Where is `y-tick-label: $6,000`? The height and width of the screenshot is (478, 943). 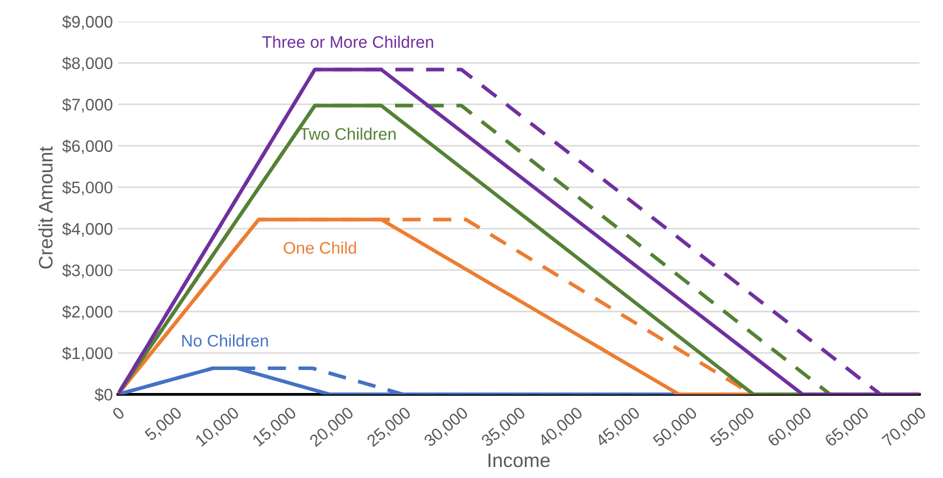 y-tick-label: $6,000 is located at coordinates (87, 146).